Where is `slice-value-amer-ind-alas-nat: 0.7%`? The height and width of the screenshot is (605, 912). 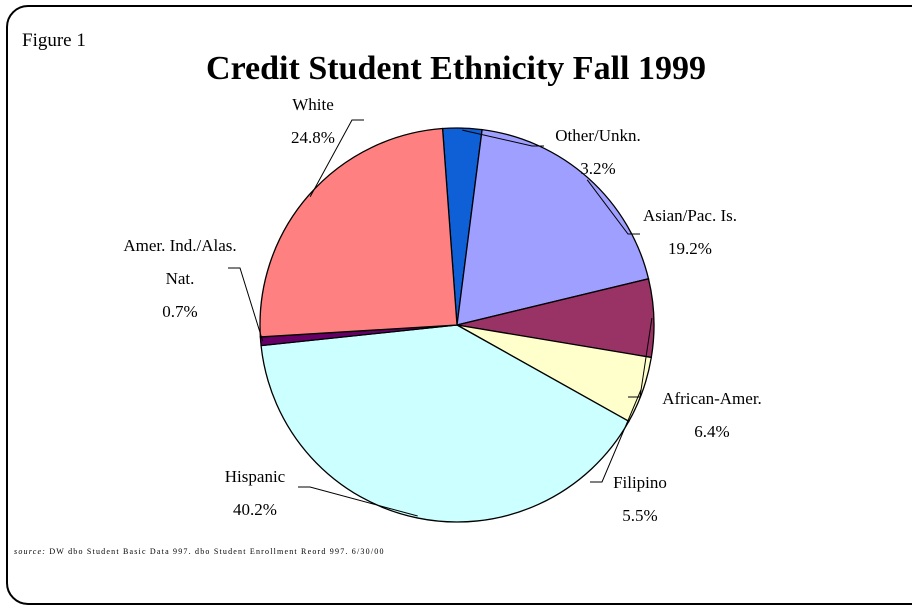
slice-value-amer-ind-alas-nat: 0.7% is located at coordinates (179, 311).